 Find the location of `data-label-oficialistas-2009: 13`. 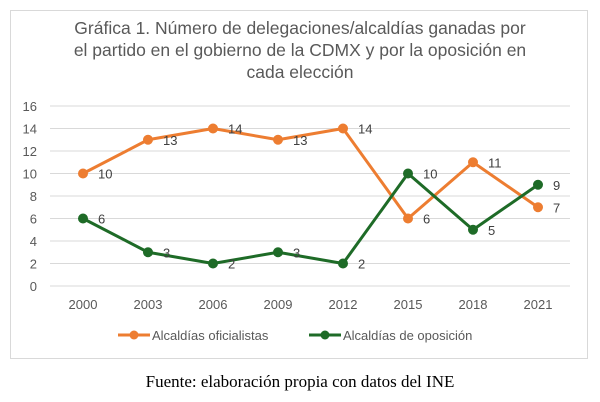

data-label-oficialistas-2009: 13 is located at coordinates (300, 140).